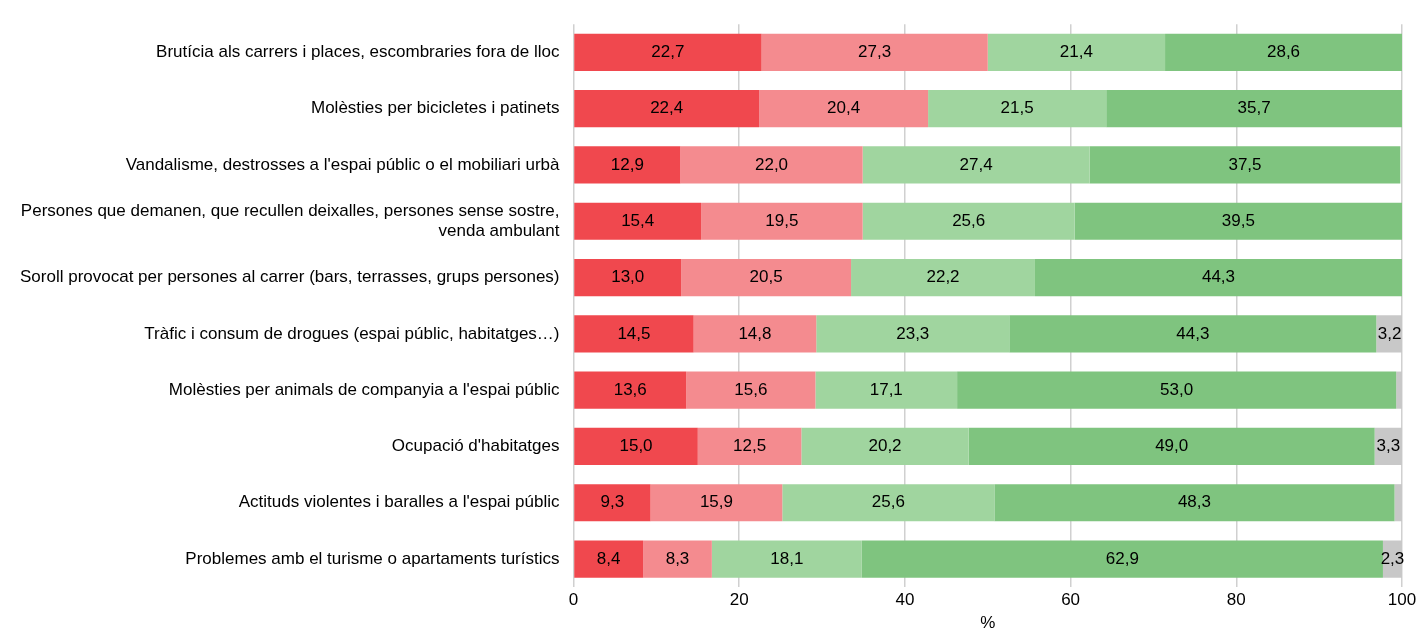 The height and width of the screenshot is (640, 1423). I want to click on data-label: 48,3, so click(1194, 502).